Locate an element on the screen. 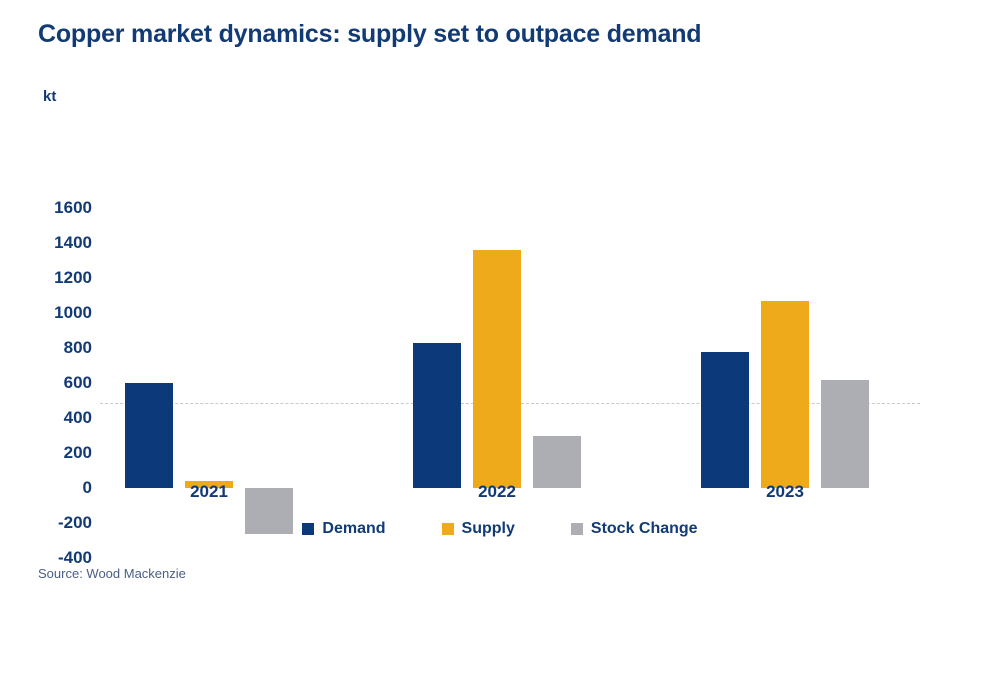 The height and width of the screenshot is (685, 1000). bar-supply-2023 is located at coordinates (785, 394).